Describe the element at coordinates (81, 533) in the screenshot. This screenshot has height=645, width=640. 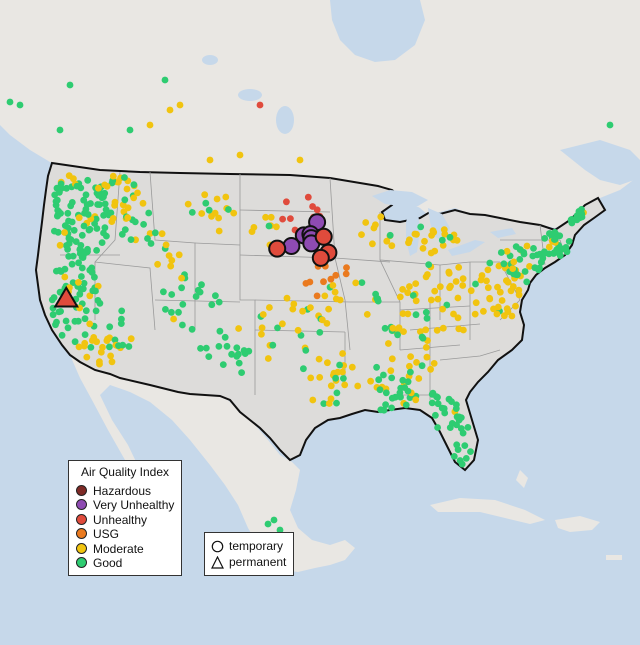
I see `legend-swatch-usg` at that location.